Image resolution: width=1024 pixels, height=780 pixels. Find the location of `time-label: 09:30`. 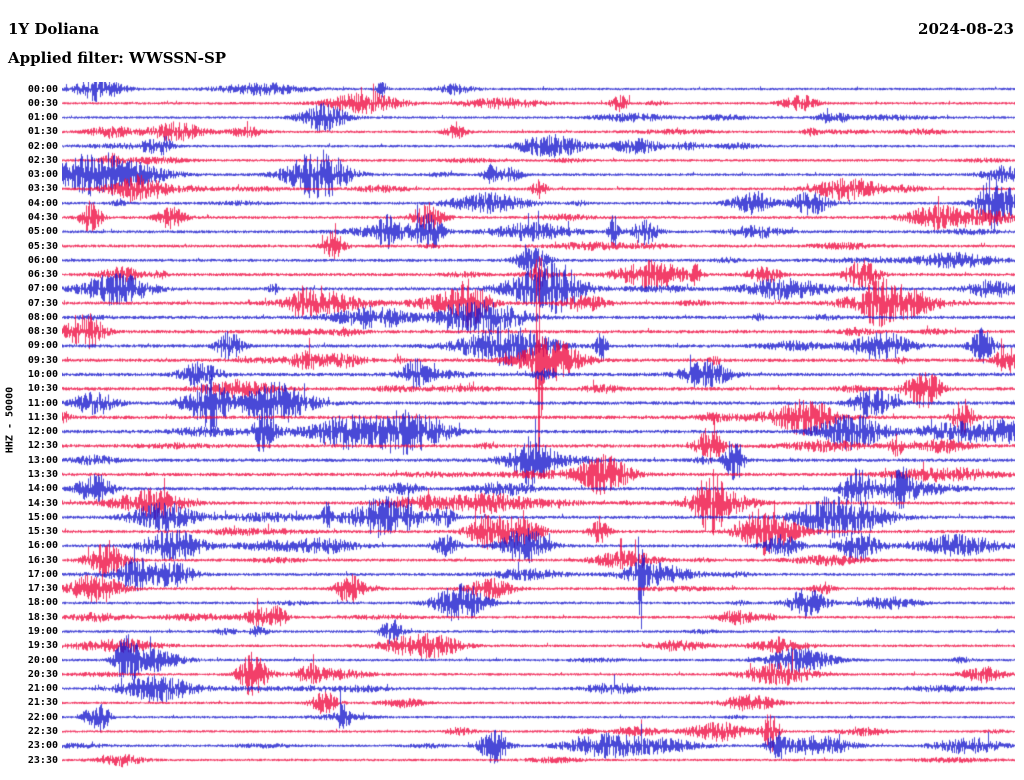

time-label: 09:30 is located at coordinates (42, 360).